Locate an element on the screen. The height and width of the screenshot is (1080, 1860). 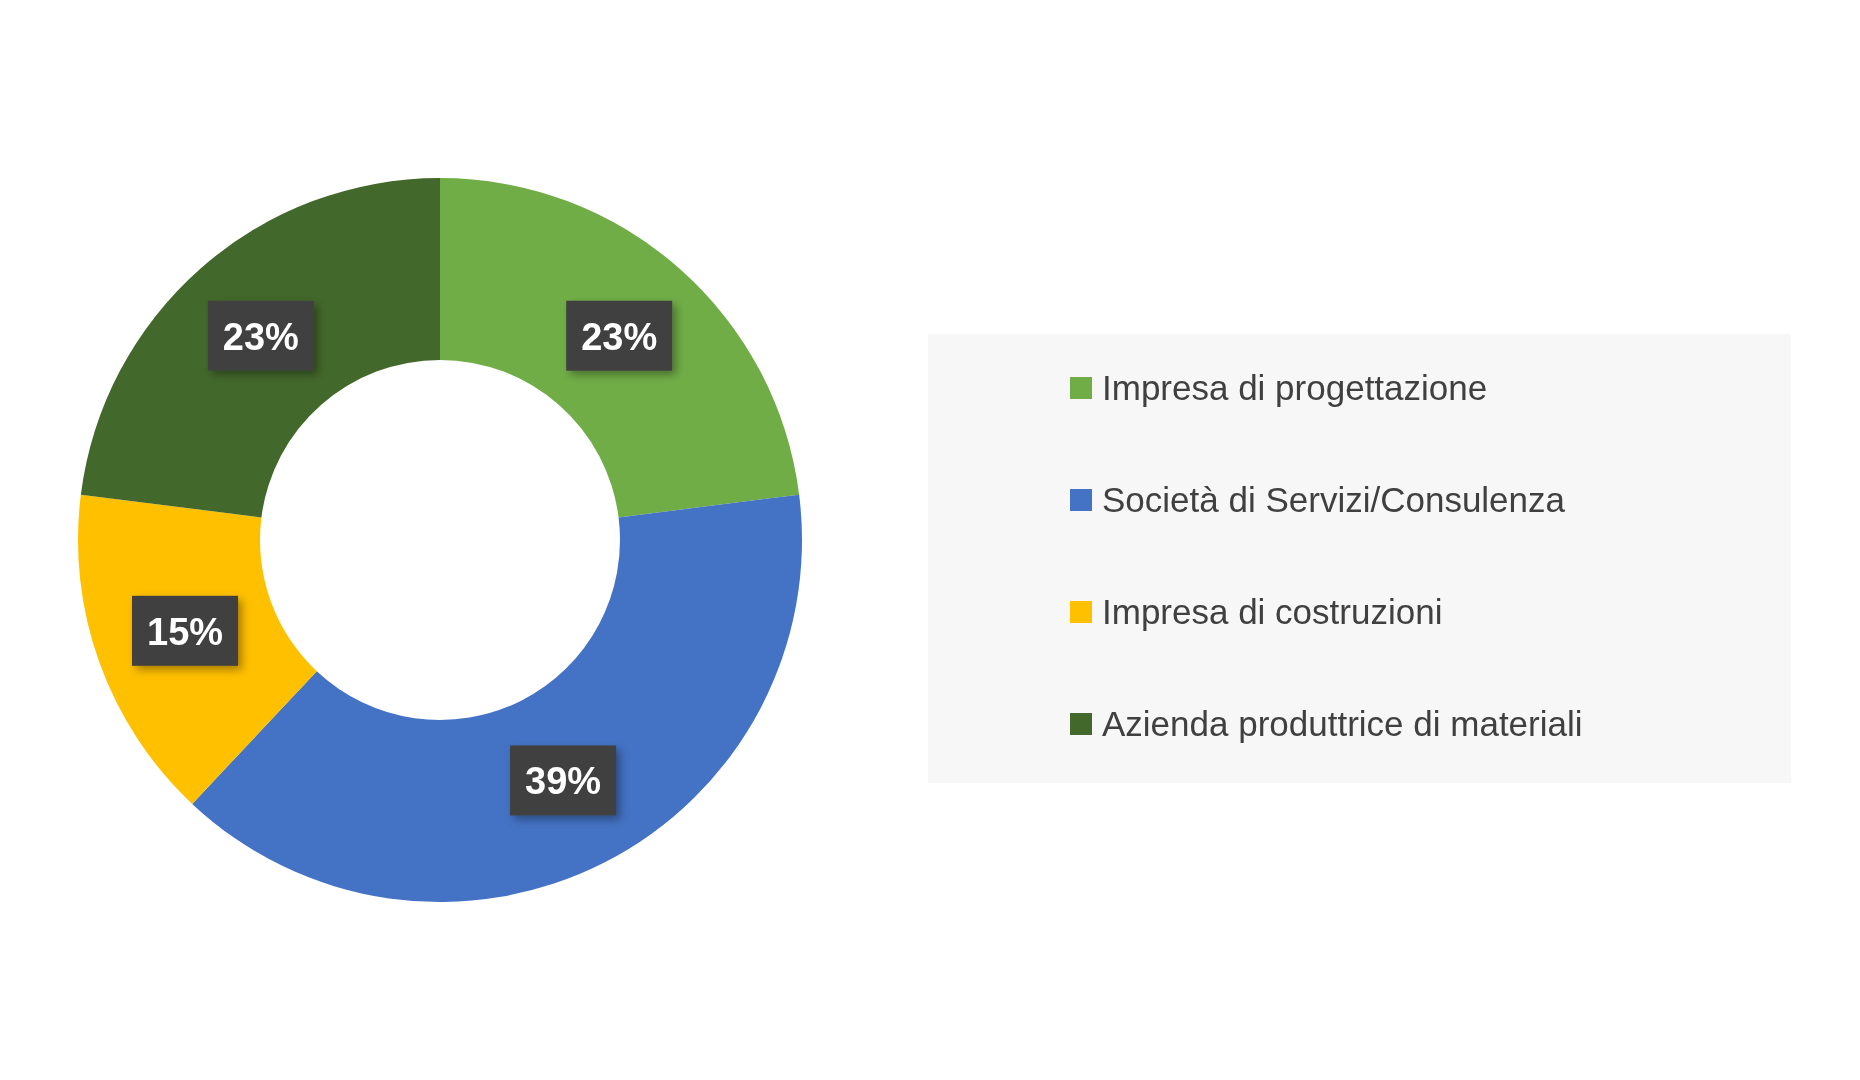
legend-label: Impresa di costruzioni is located at coordinates (1272, 611).